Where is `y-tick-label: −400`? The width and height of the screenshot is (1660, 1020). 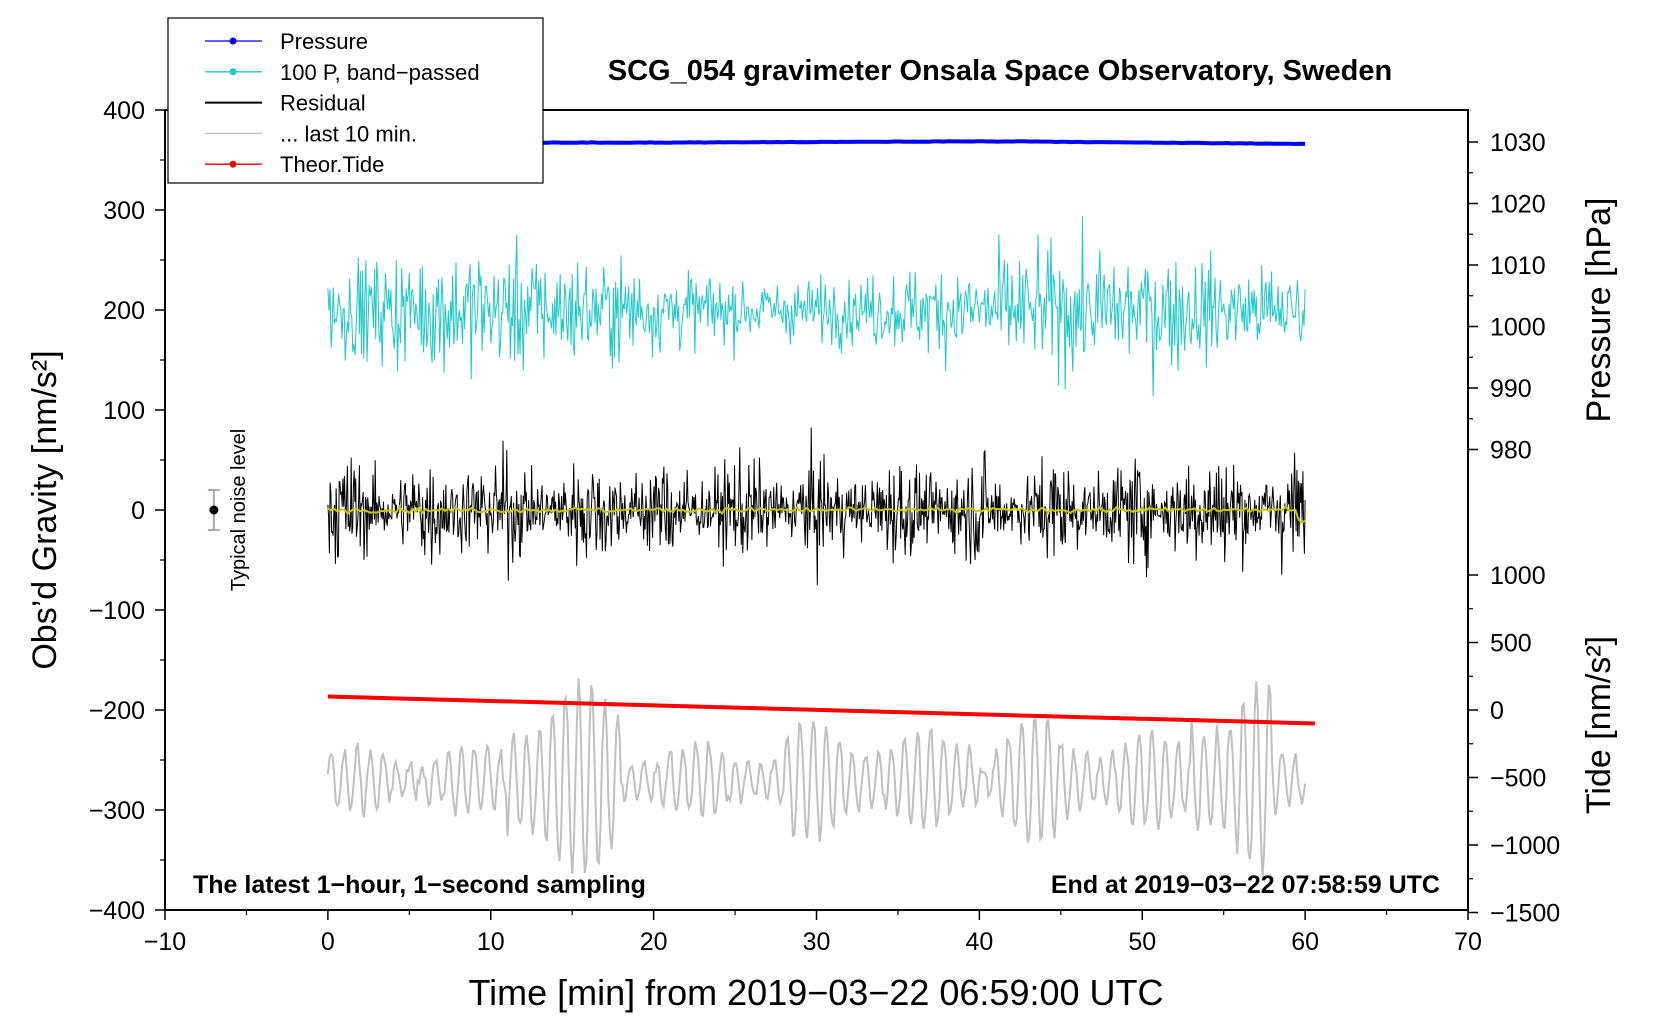
y-tick-label: −400 is located at coordinates (117, 911).